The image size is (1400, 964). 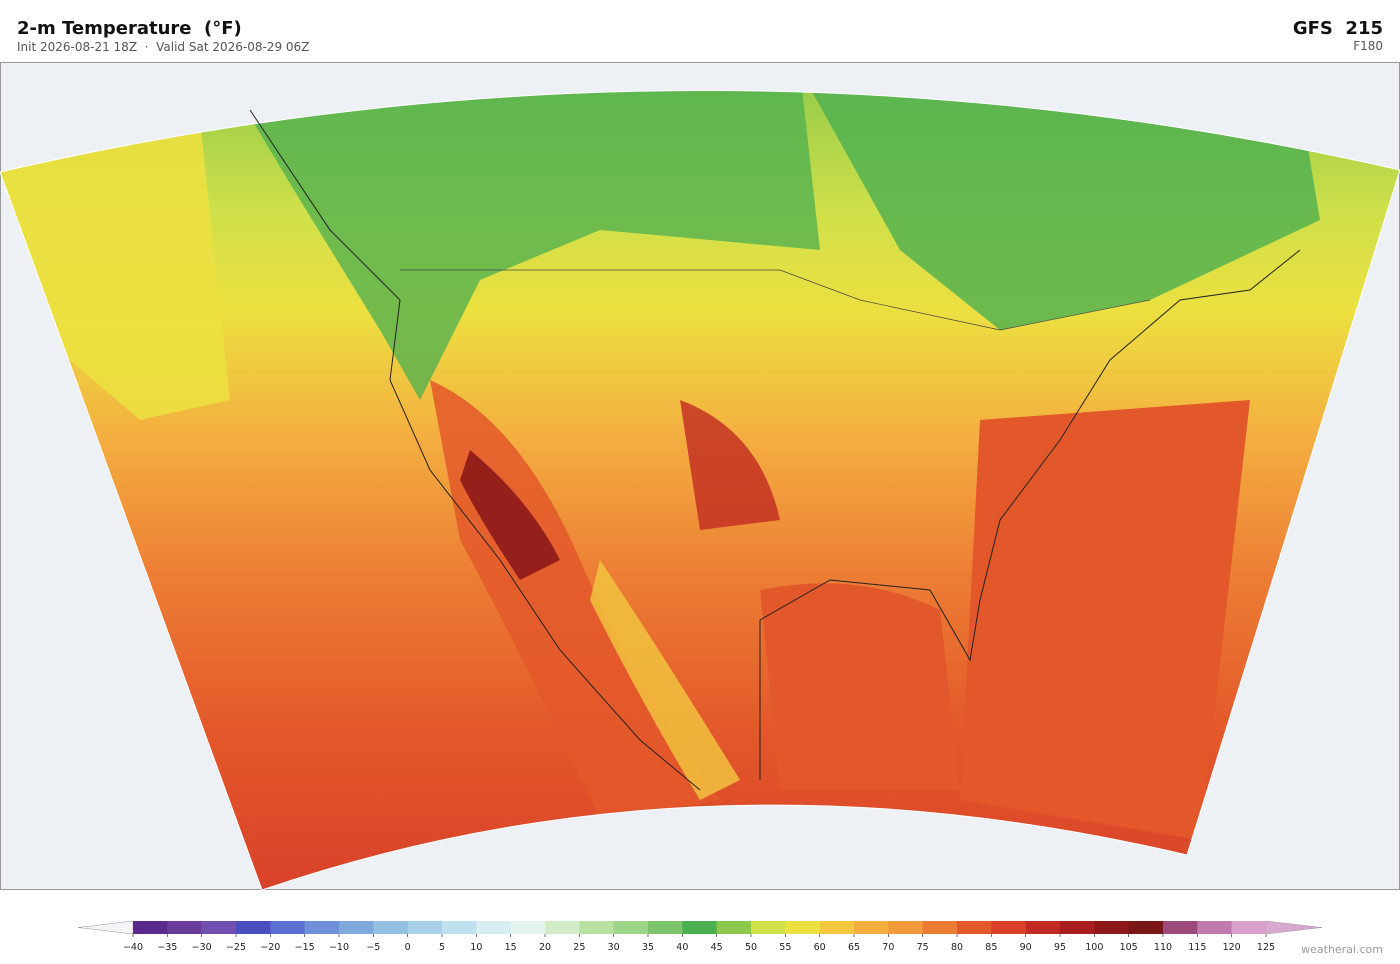 What do you see at coordinates (129, 28) in the screenshot?
I see `title: 2-m Temperature (°F)` at bounding box center [129, 28].